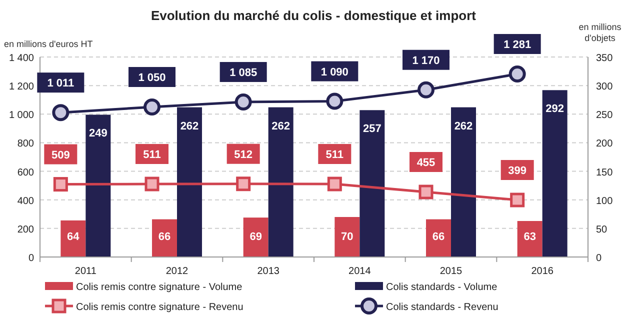 The height and width of the screenshot is (326, 627). What do you see at coordinates (60, 84) in the screenshot?
I see `data-label: 1 011` at bounding box center [60, 84].